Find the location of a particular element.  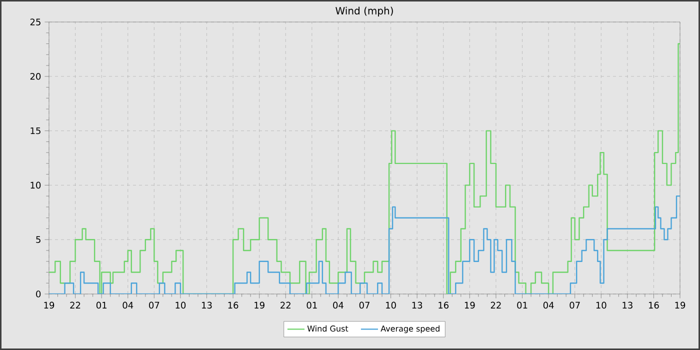

y-tick-label: 20 is located at coordinates (35, 76).